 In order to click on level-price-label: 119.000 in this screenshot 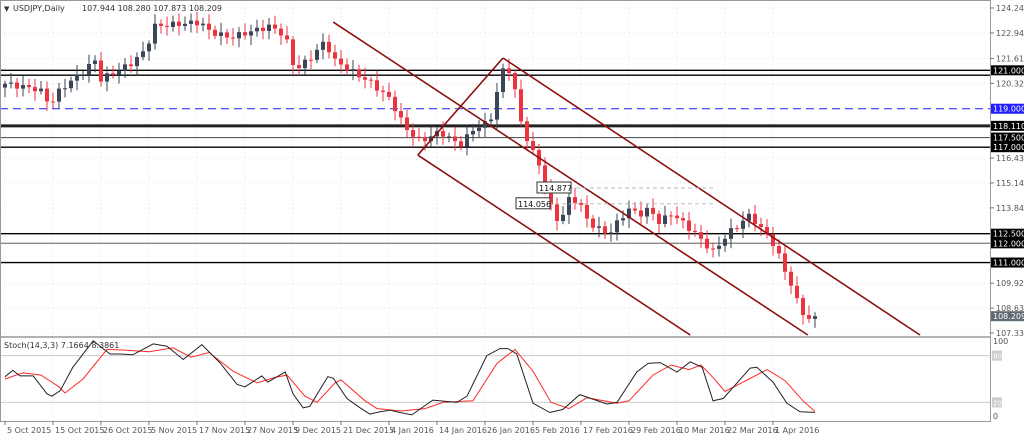, I will do `click(1008, 109)`.